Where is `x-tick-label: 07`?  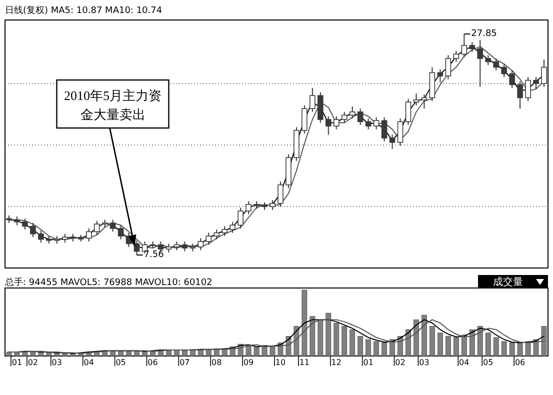
x-tick-label: 07 is located at coordinates (185, 362).